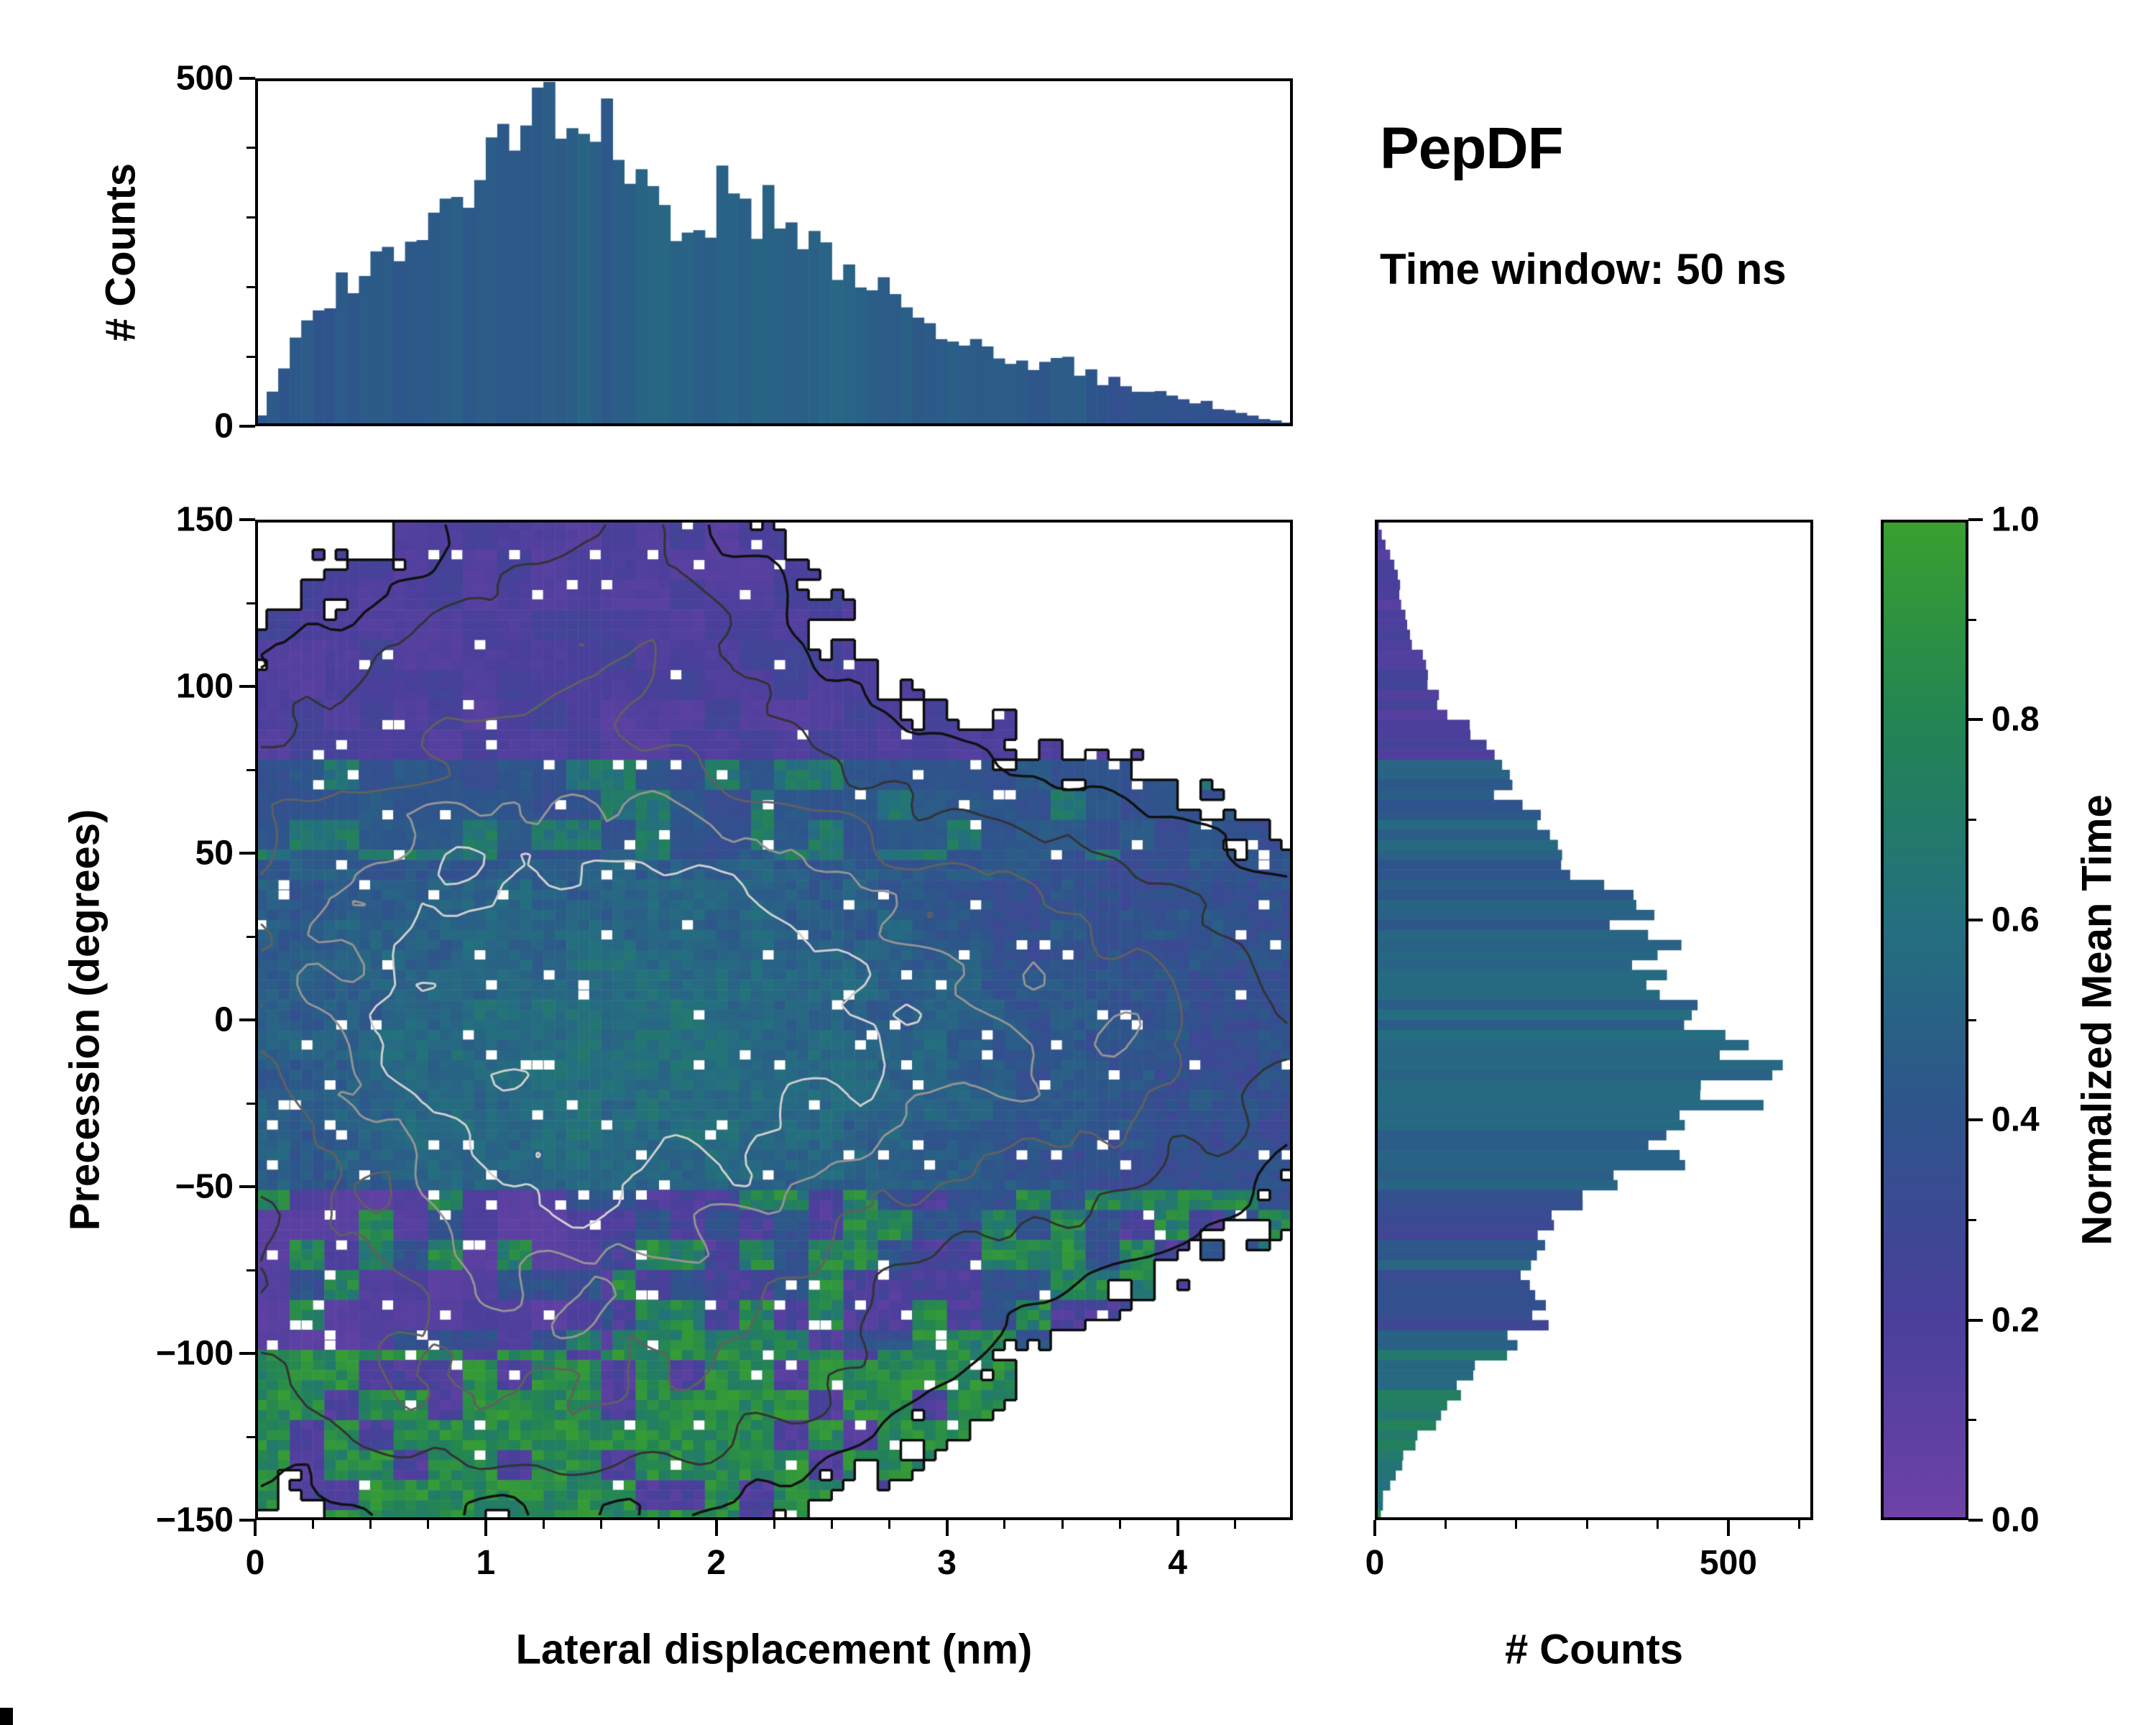 The width and height of the screenshot is (2156, 1725). I want to click on corner-artifact, so click(6, 1716).